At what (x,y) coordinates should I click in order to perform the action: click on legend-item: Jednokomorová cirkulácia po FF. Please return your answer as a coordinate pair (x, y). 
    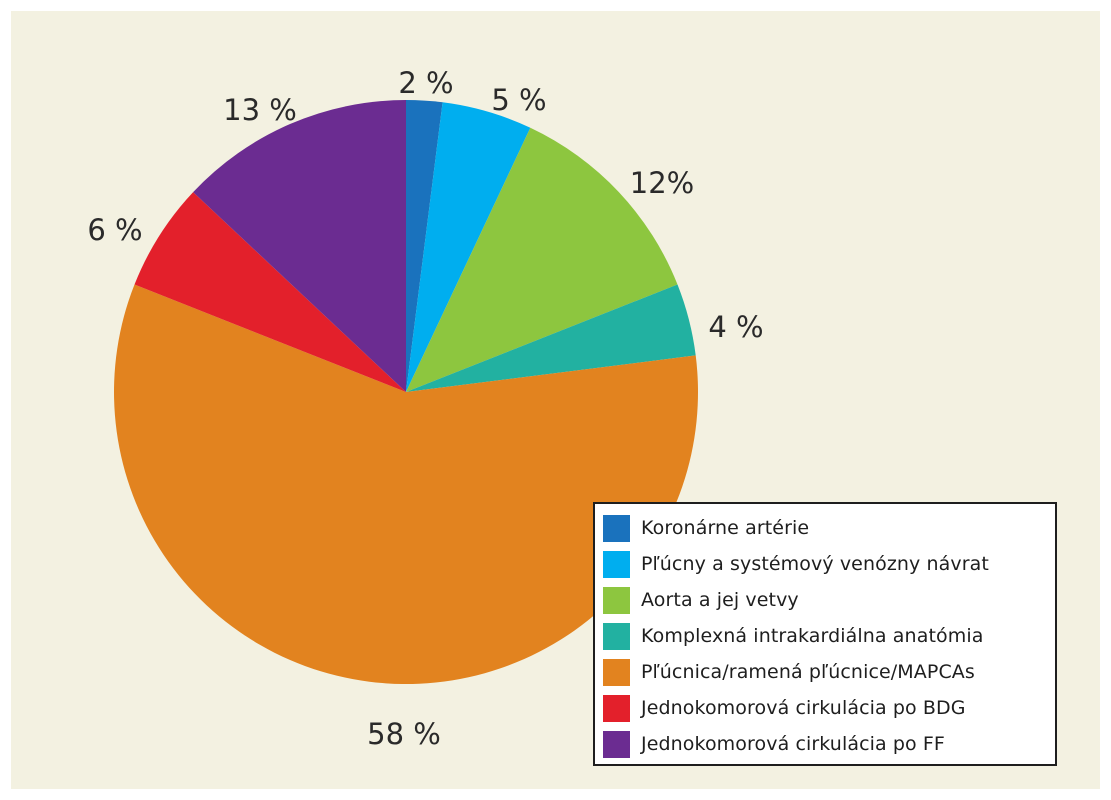
    Looking at the image, I should click on (825, 744).